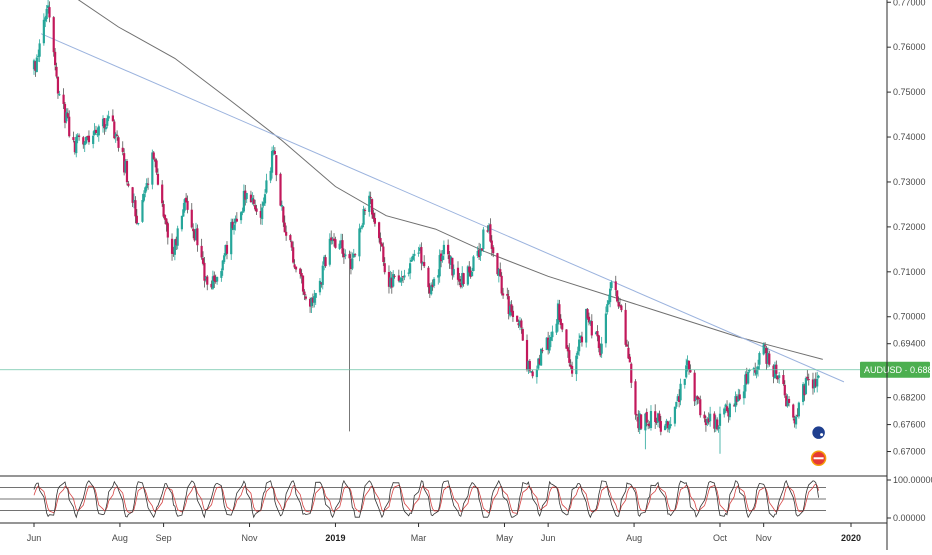  Describe the element at coordinates (909, 182) in the screenshot. I see `price-tick-label: 0.73000` at that location.